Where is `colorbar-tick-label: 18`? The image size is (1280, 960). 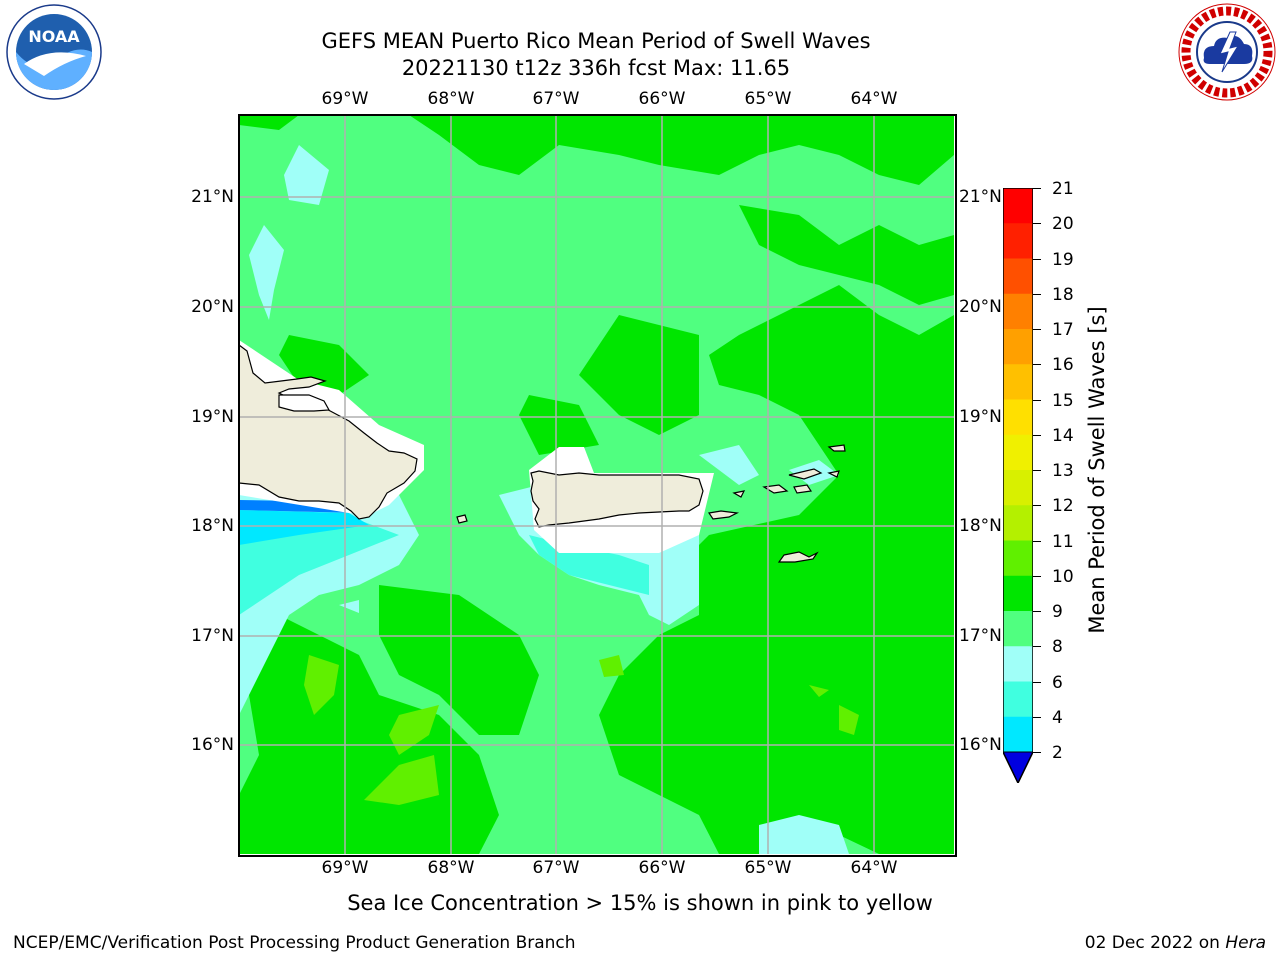 colorbar-tick-label: 18 is located at coordinates (1063, 294).